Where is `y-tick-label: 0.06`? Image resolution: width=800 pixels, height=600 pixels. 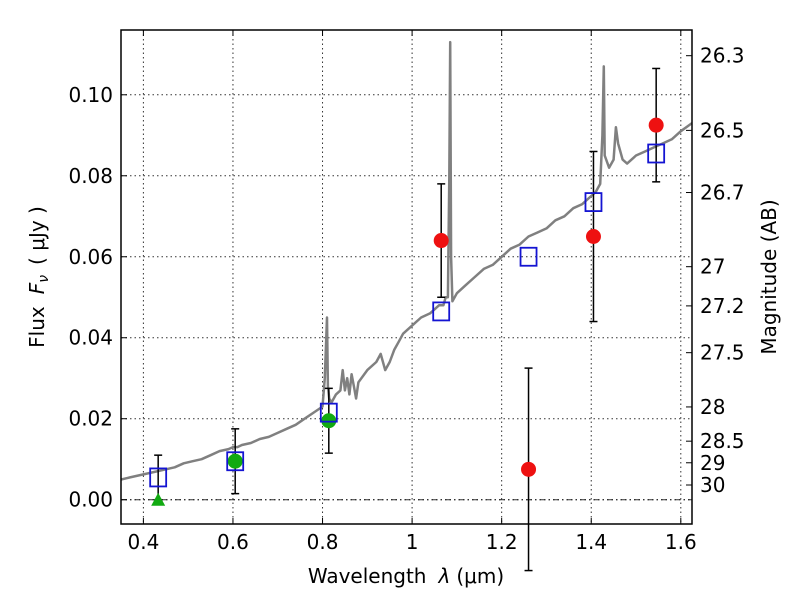 y-tick-label: 0.06 is located at coordinates (90, 257).